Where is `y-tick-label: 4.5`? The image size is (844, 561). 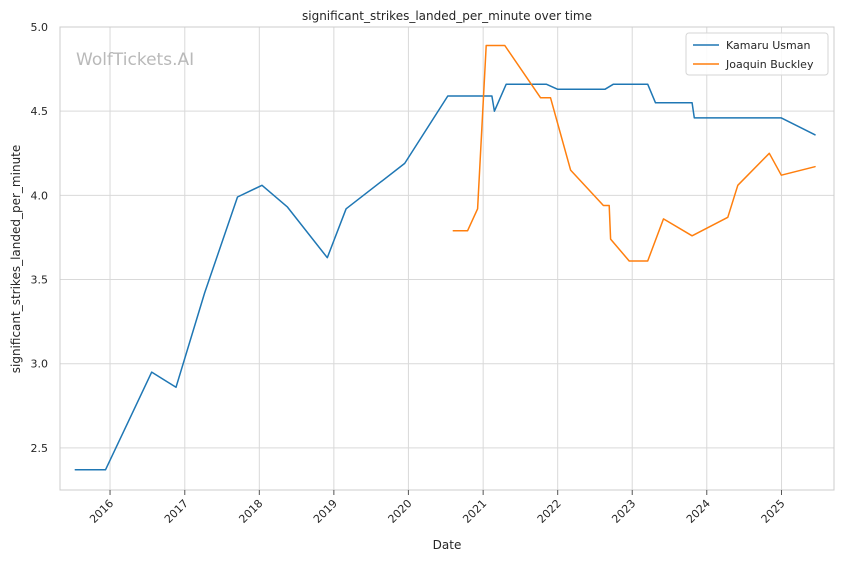 y-tick-label: 4.5 is located at coordinates (40, 111).